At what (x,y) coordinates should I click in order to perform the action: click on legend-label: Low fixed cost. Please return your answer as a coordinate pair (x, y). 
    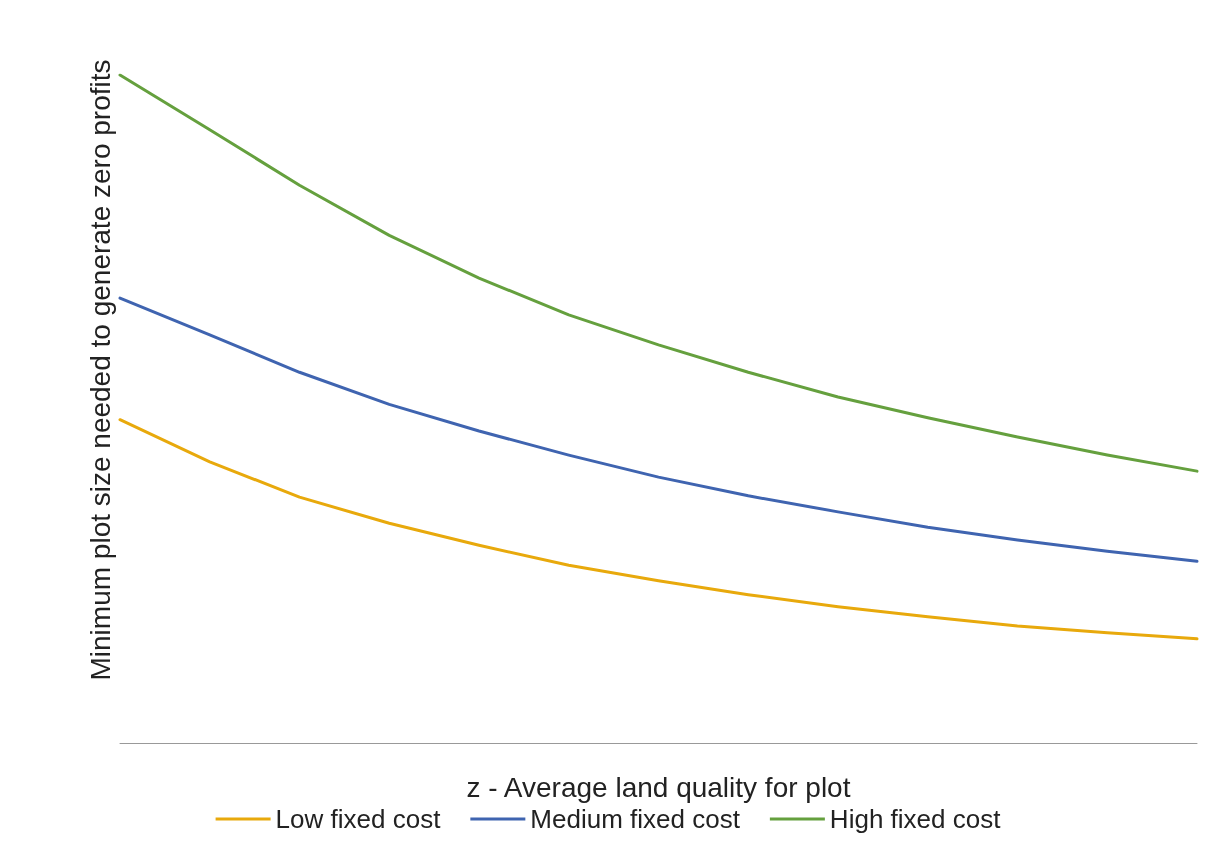
    Looking at the image, I should click on (358, 819).